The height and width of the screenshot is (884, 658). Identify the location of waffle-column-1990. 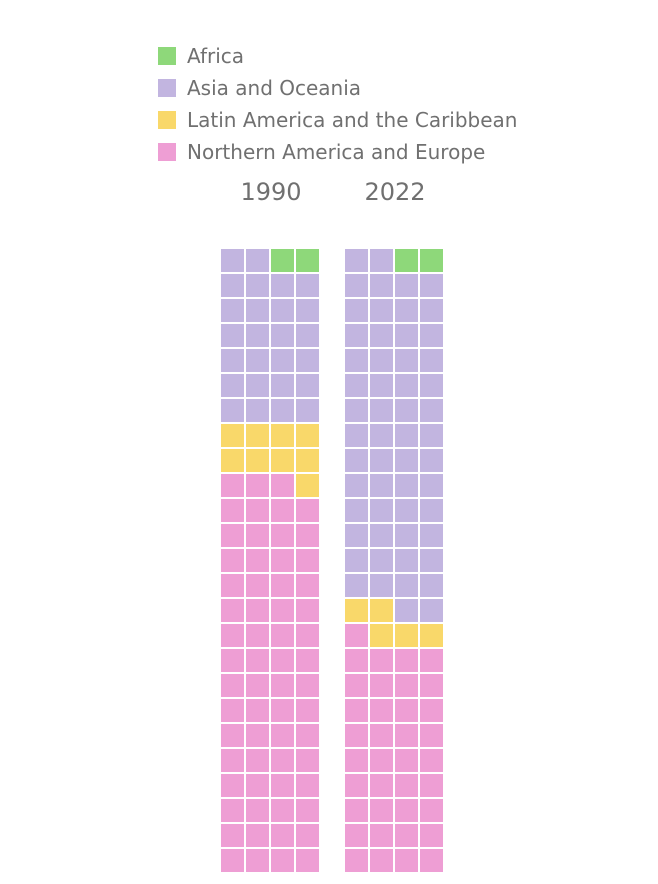
(270, 560).